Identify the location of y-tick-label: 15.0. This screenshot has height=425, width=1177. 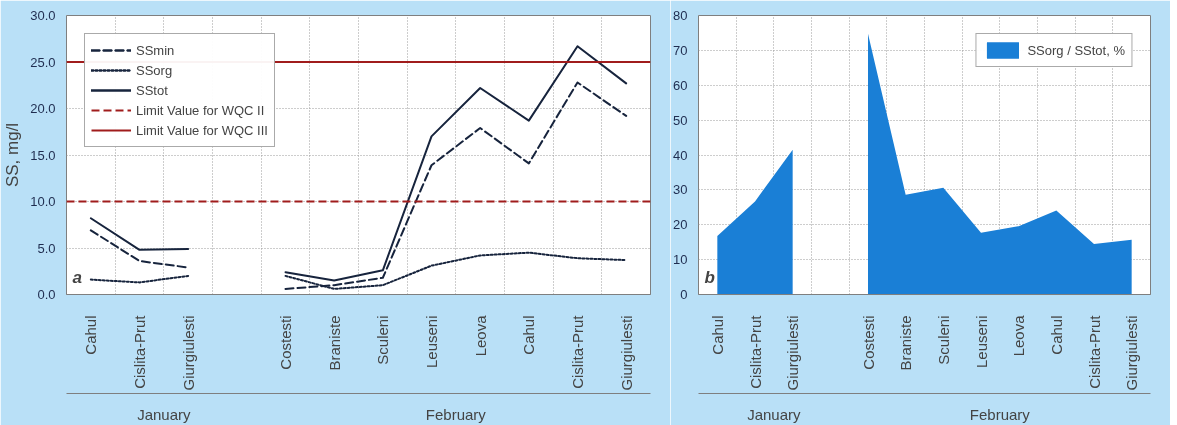
(43, 155).